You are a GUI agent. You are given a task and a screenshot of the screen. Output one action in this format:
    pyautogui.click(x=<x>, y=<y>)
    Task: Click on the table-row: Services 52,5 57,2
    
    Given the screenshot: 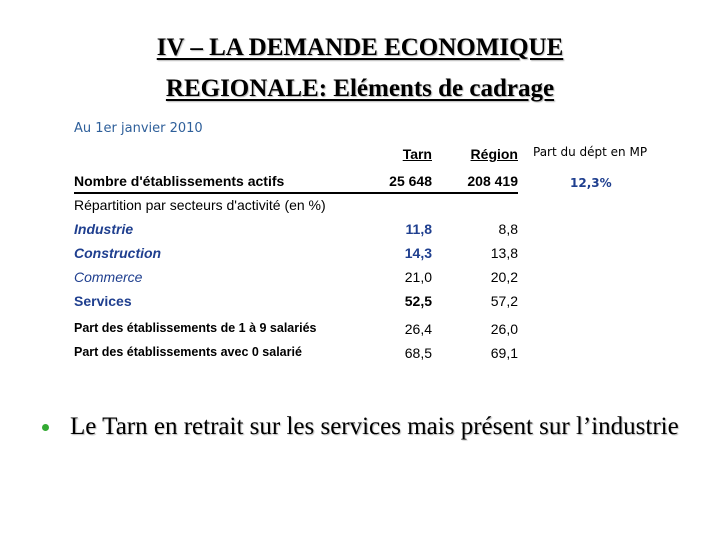 What is the action you would take?
    pyautogui.click(x=299, y=302)
    